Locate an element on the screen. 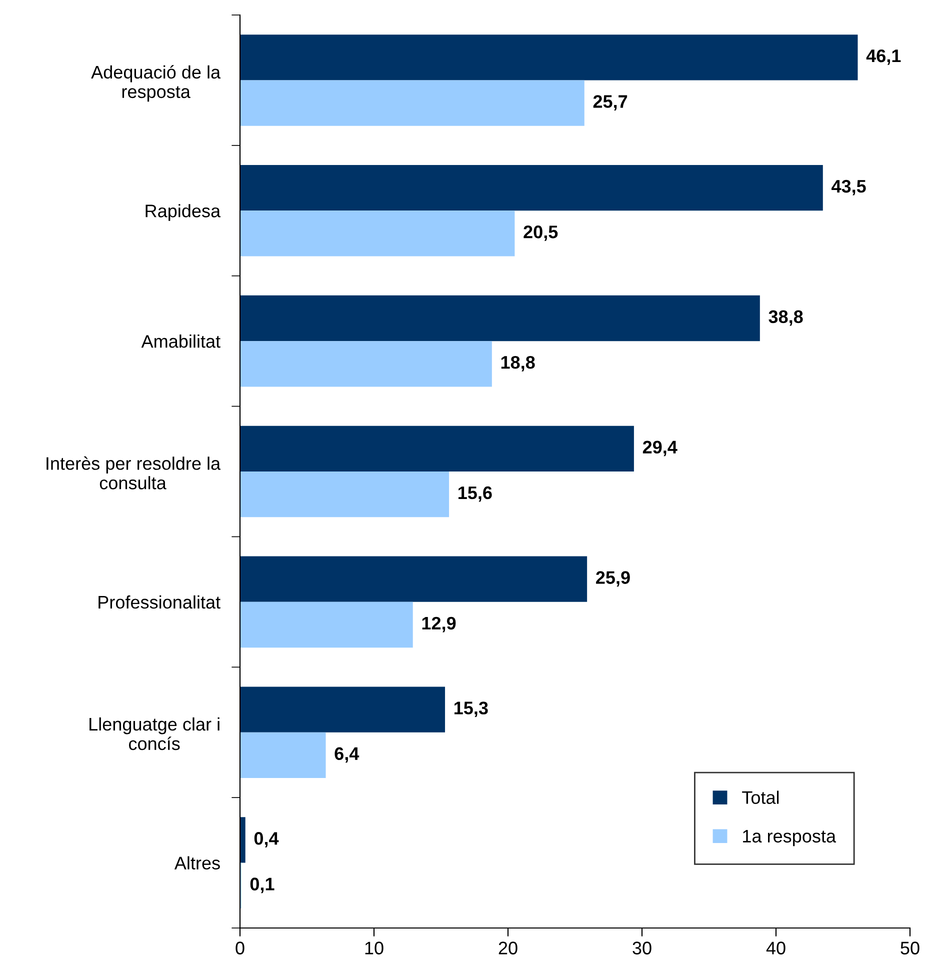  data-label: 25,9 is located at coordinates (613, 579).